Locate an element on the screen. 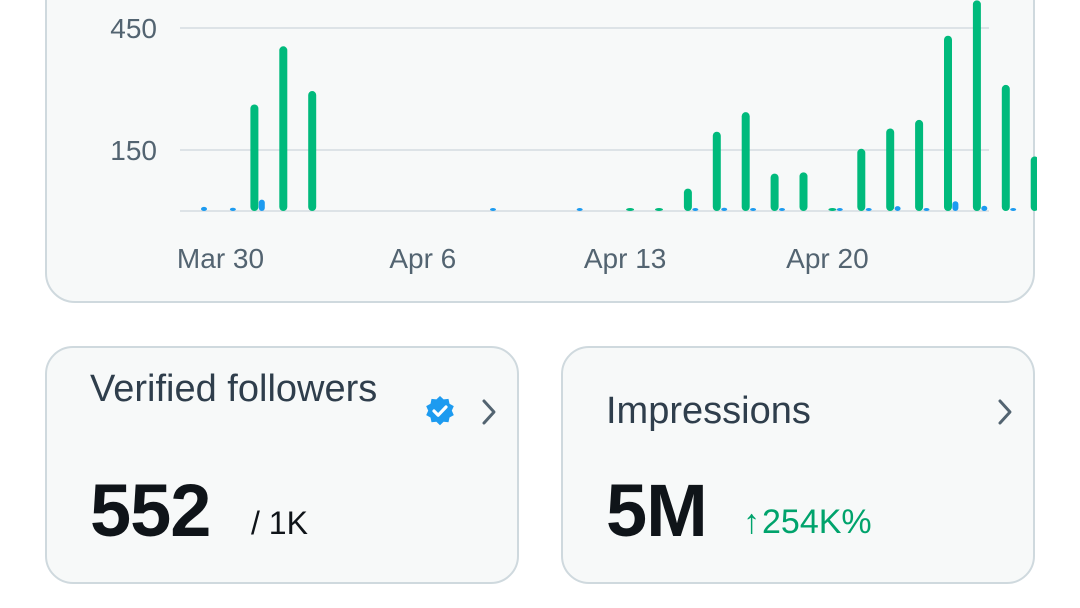 This screenshot has height=608, width=1080. verified-followers-goal: / 1K is located at coordinates (279, 523).